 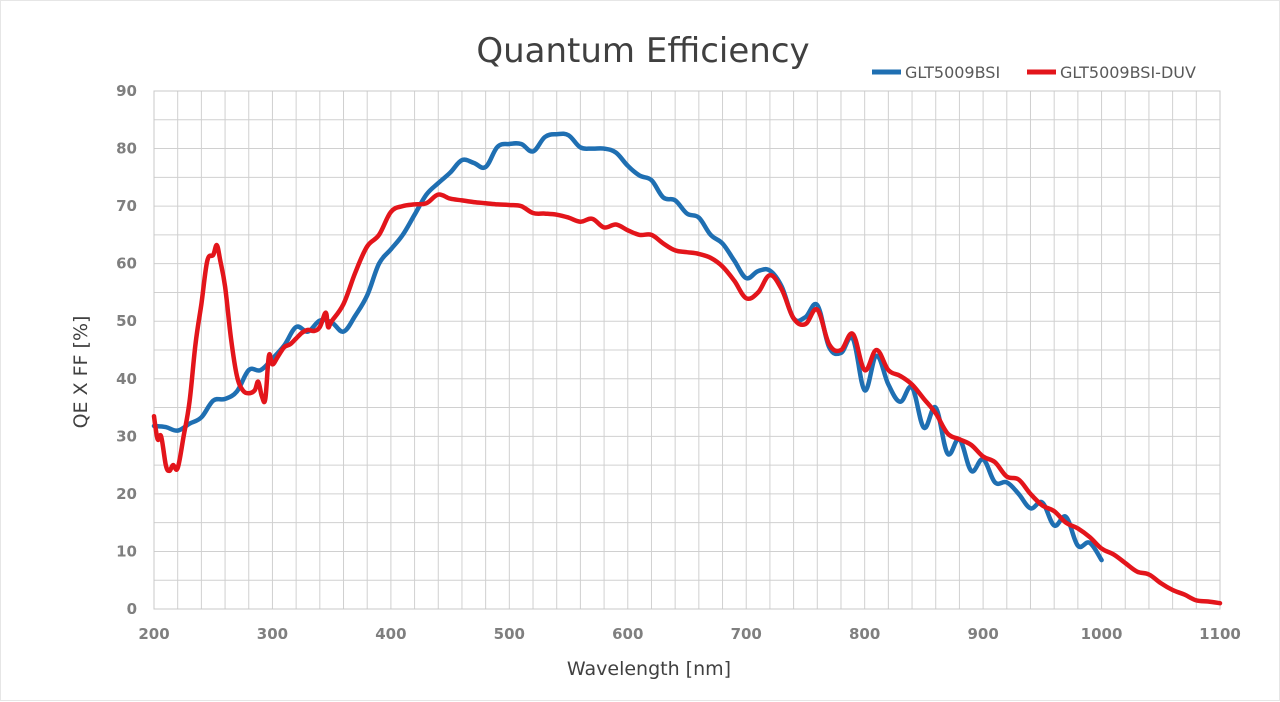 I want to click on legend-label-glt5009bsi: GLT5009BSI, so click(x=952, y=72).